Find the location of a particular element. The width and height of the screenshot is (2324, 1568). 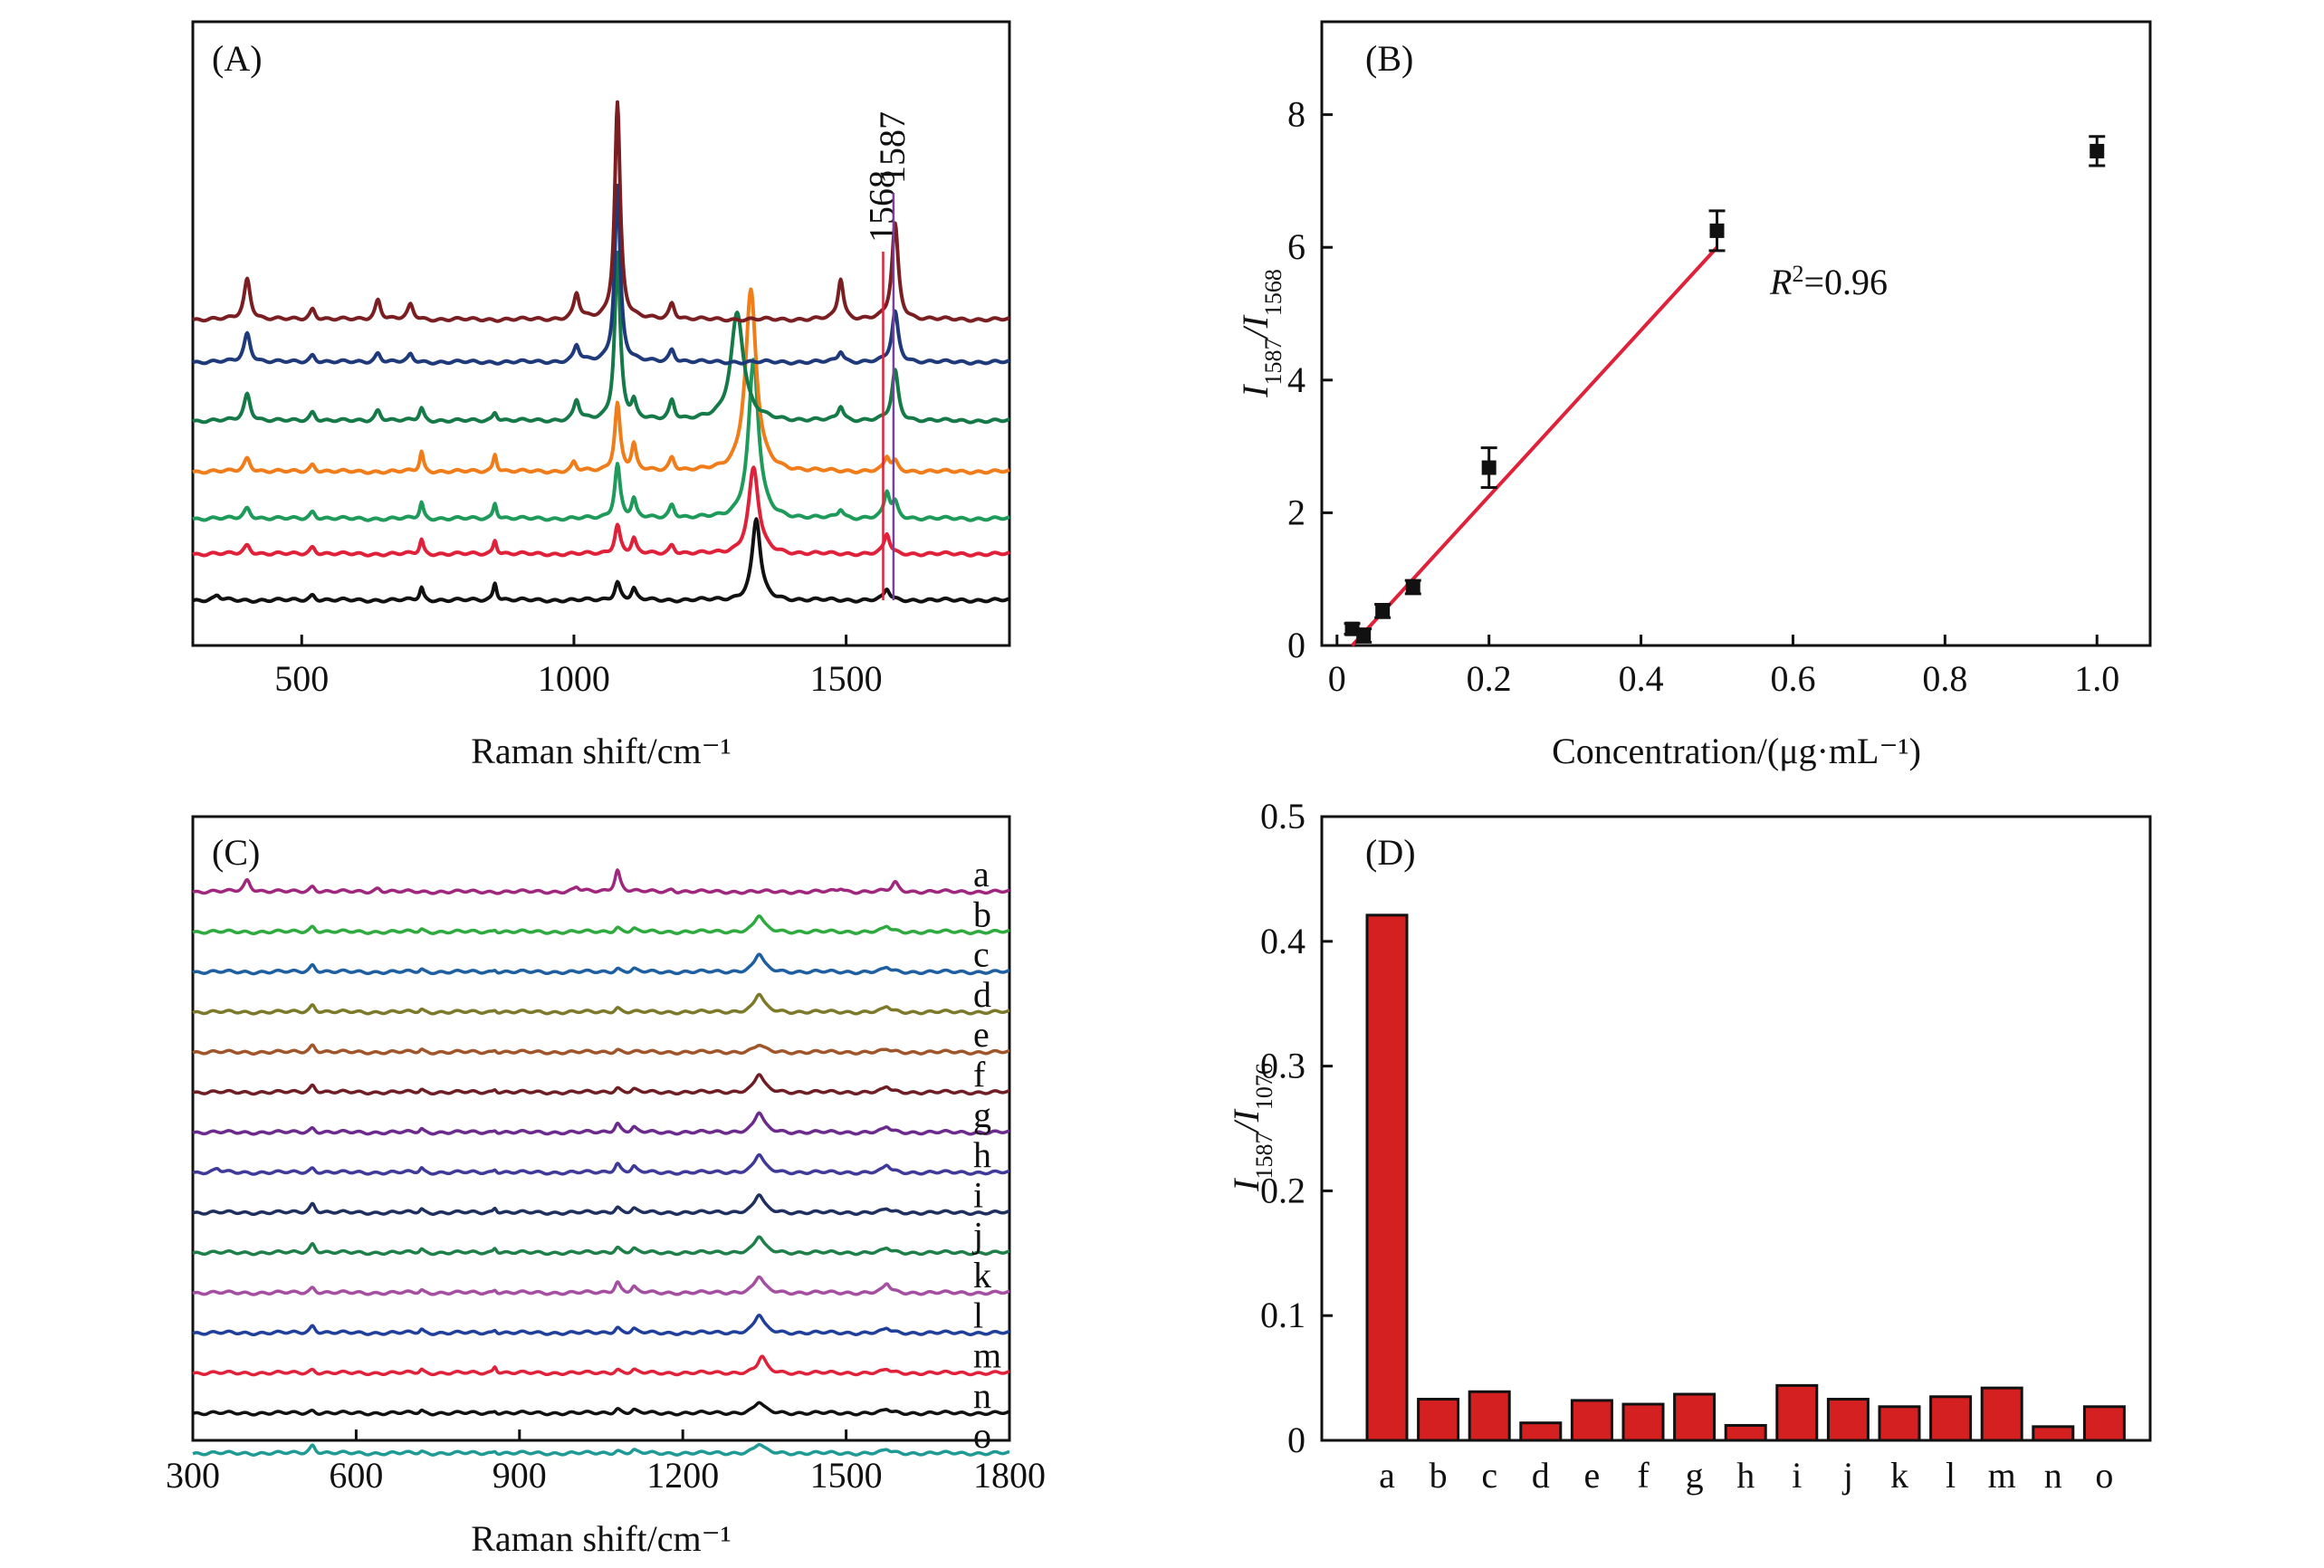

x-tick-label-5: 1.0 is located at coordinates (2096, 678).